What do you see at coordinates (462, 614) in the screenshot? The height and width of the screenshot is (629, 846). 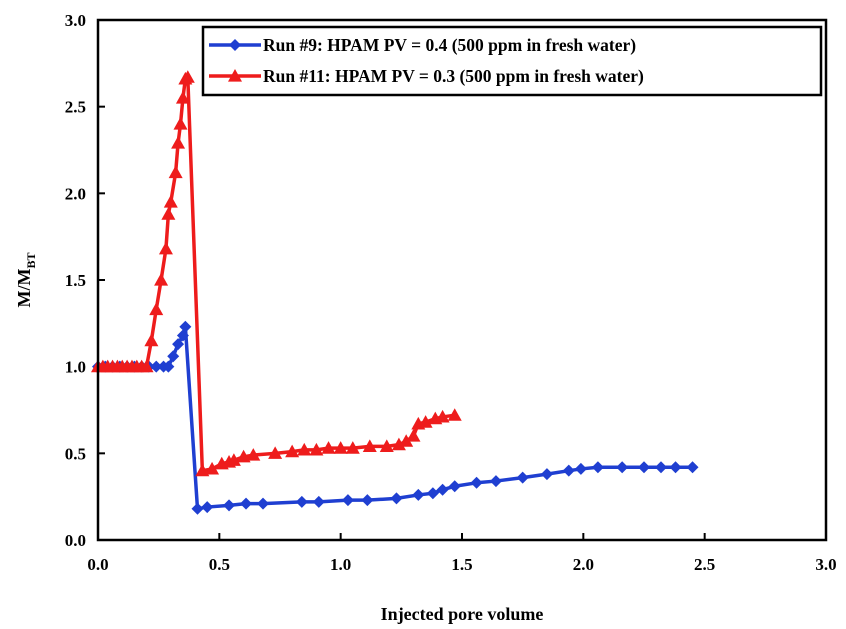 I see `x-axis-title: Injected pore volume` at bounding box center [462, 614].